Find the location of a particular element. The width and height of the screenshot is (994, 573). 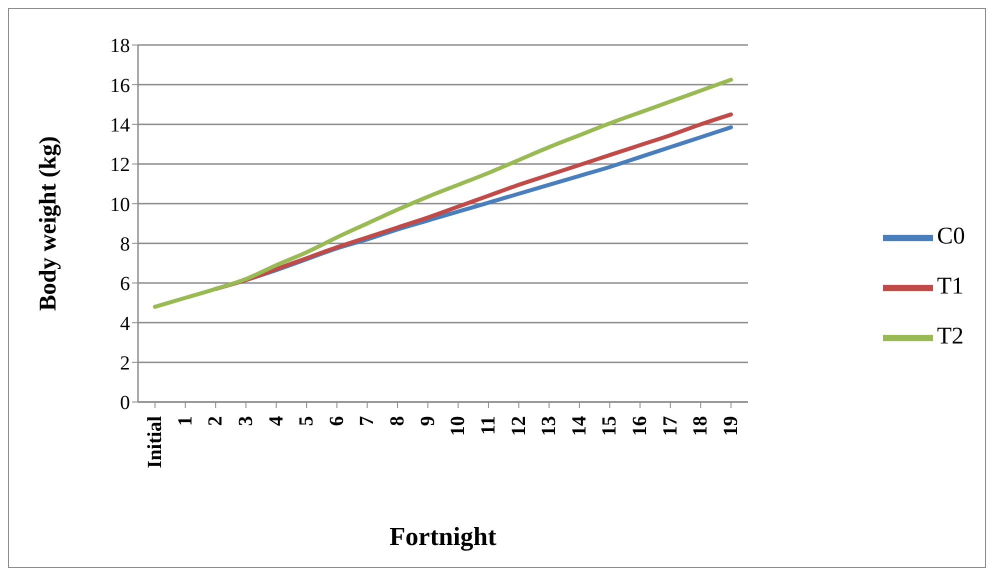

y-tick-label: 4 is located at coordinates (125, 323).